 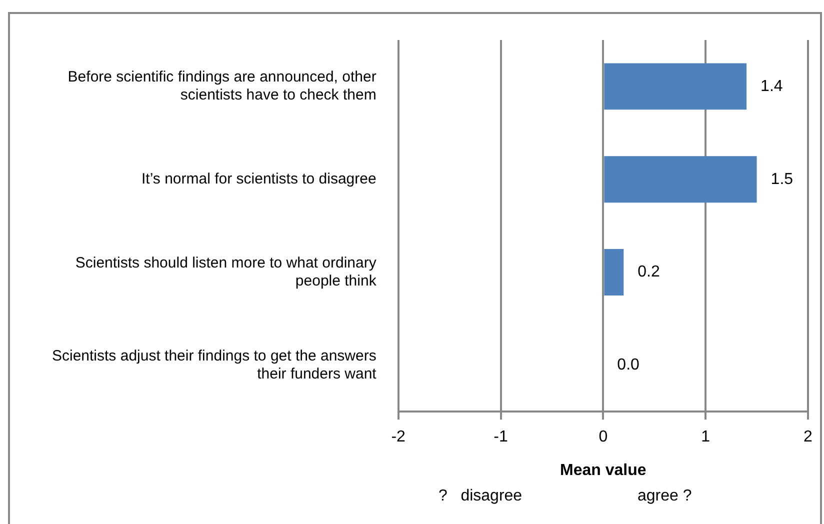 I want to click on text: agree ?, so click(x=664, y=495).